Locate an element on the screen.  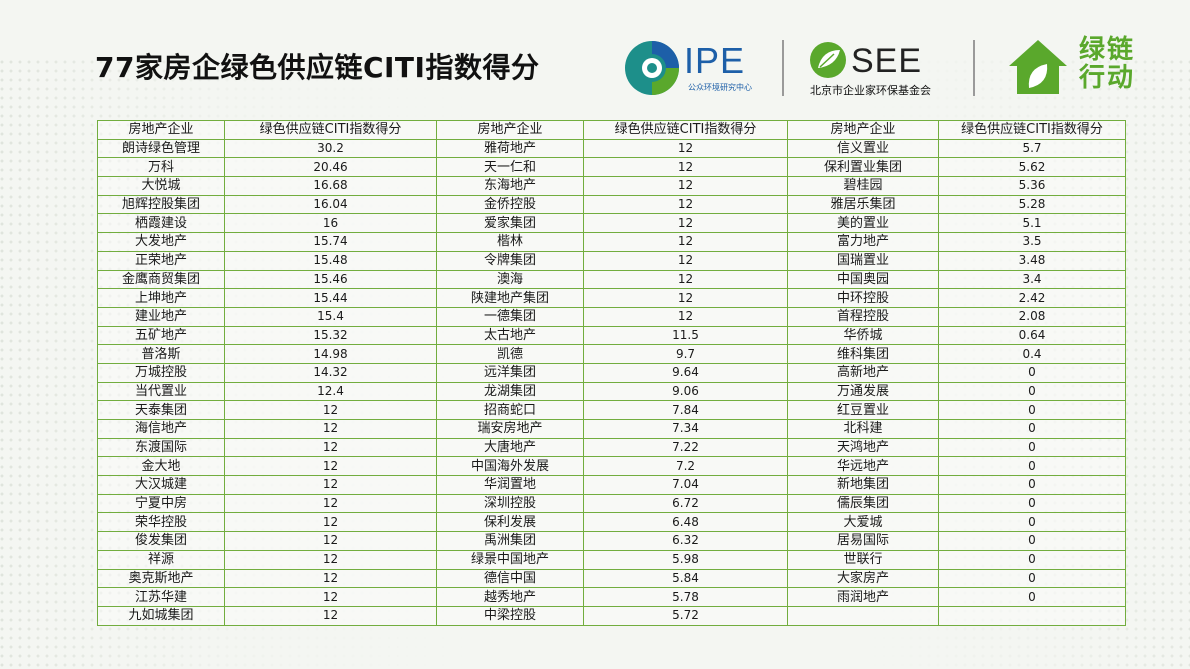
company-cell: 高新地产 is located at coordinates (863, 372).